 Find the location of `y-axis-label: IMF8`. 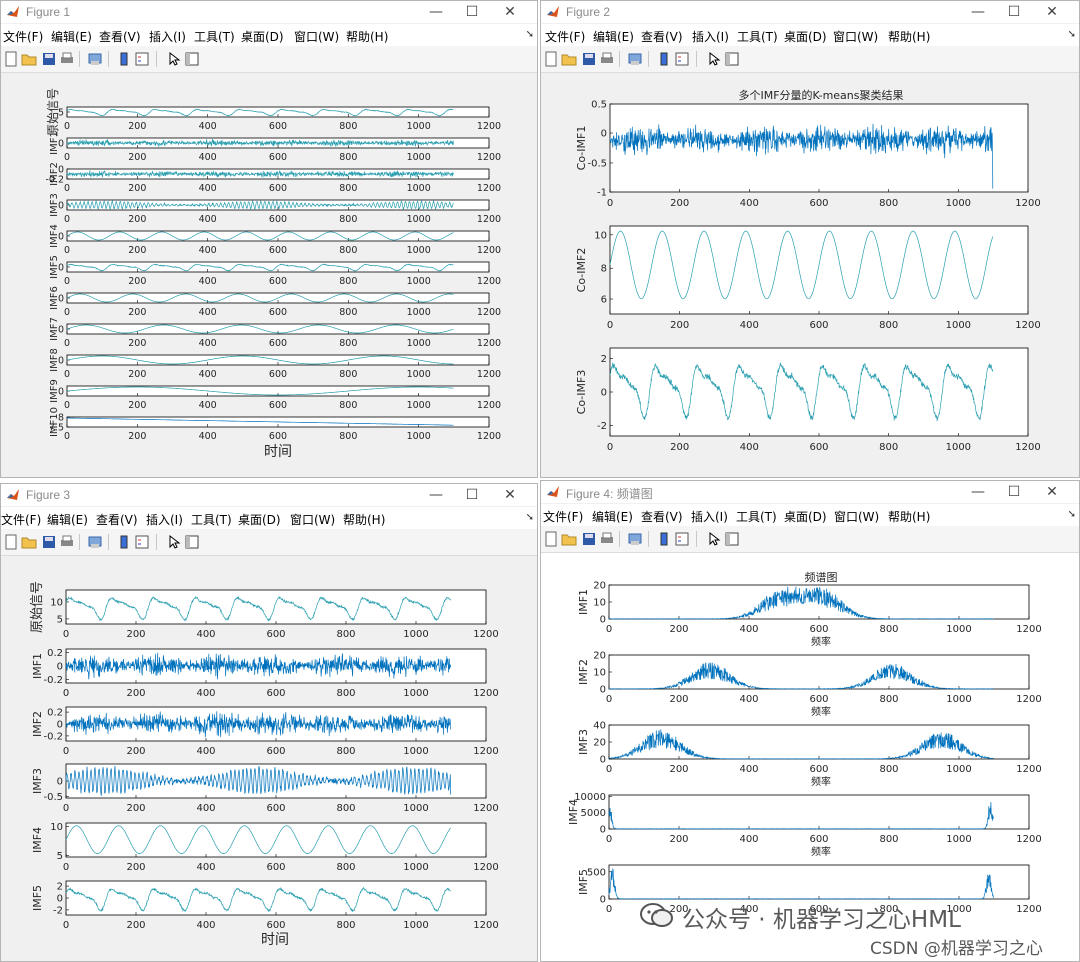

y-axis-label: IMF8 is located at coordinates (54, 360).